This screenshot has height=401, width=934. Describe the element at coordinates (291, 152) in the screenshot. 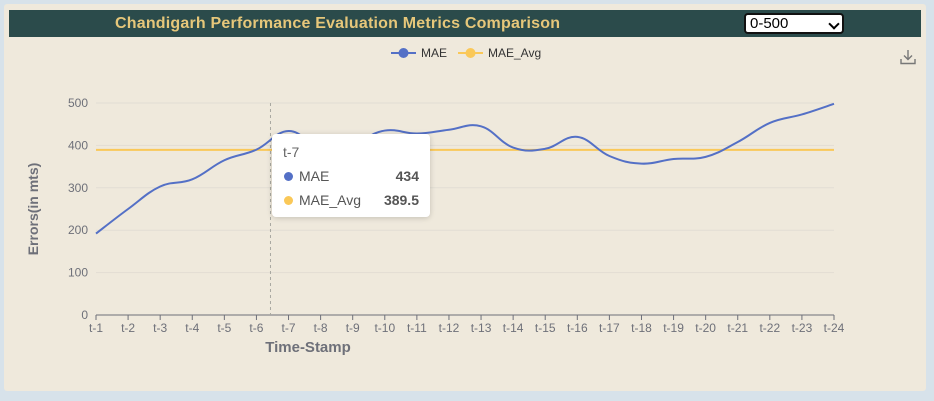

I see `tooltip-category: t-7` at that location.